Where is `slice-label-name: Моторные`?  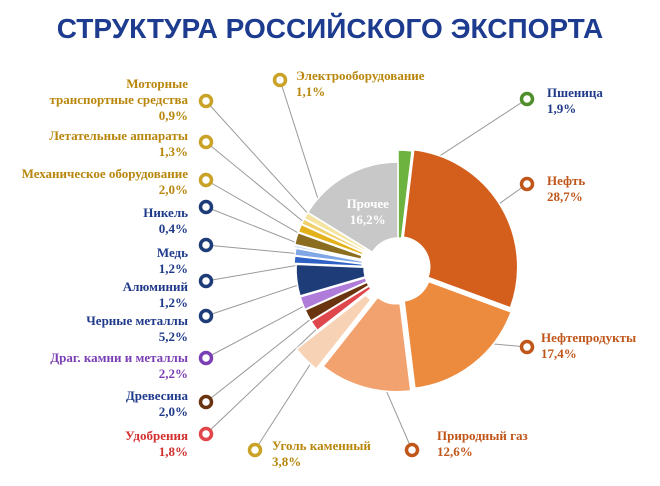 slice-label-name: Моторные is located at coordinates (157, 83).